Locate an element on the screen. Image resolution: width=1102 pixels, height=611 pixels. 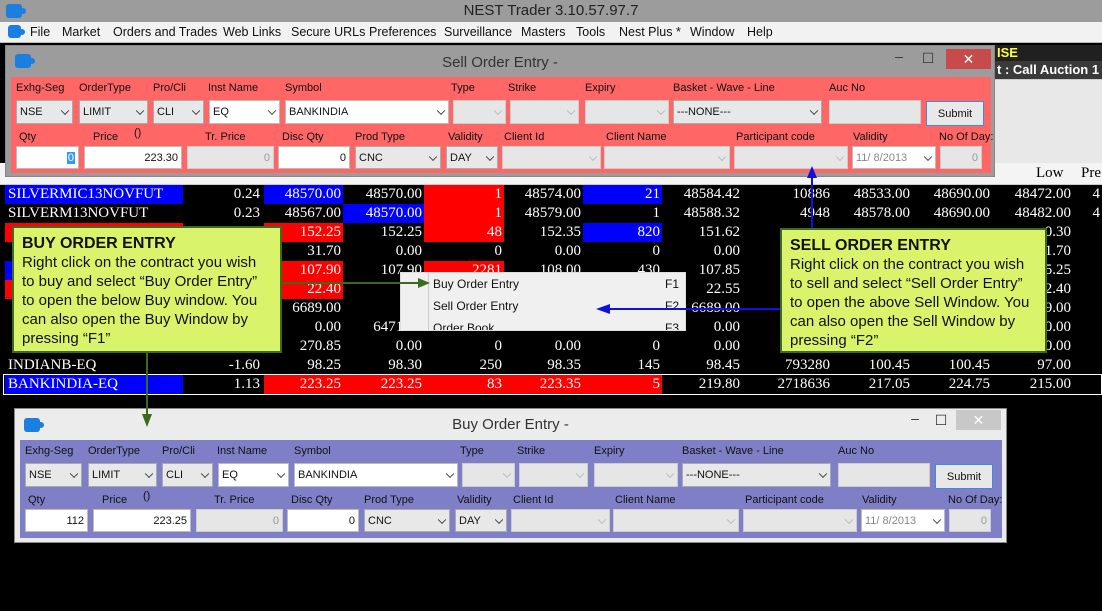
market-cell: 6689.00 is located at coordinates (316, 308).